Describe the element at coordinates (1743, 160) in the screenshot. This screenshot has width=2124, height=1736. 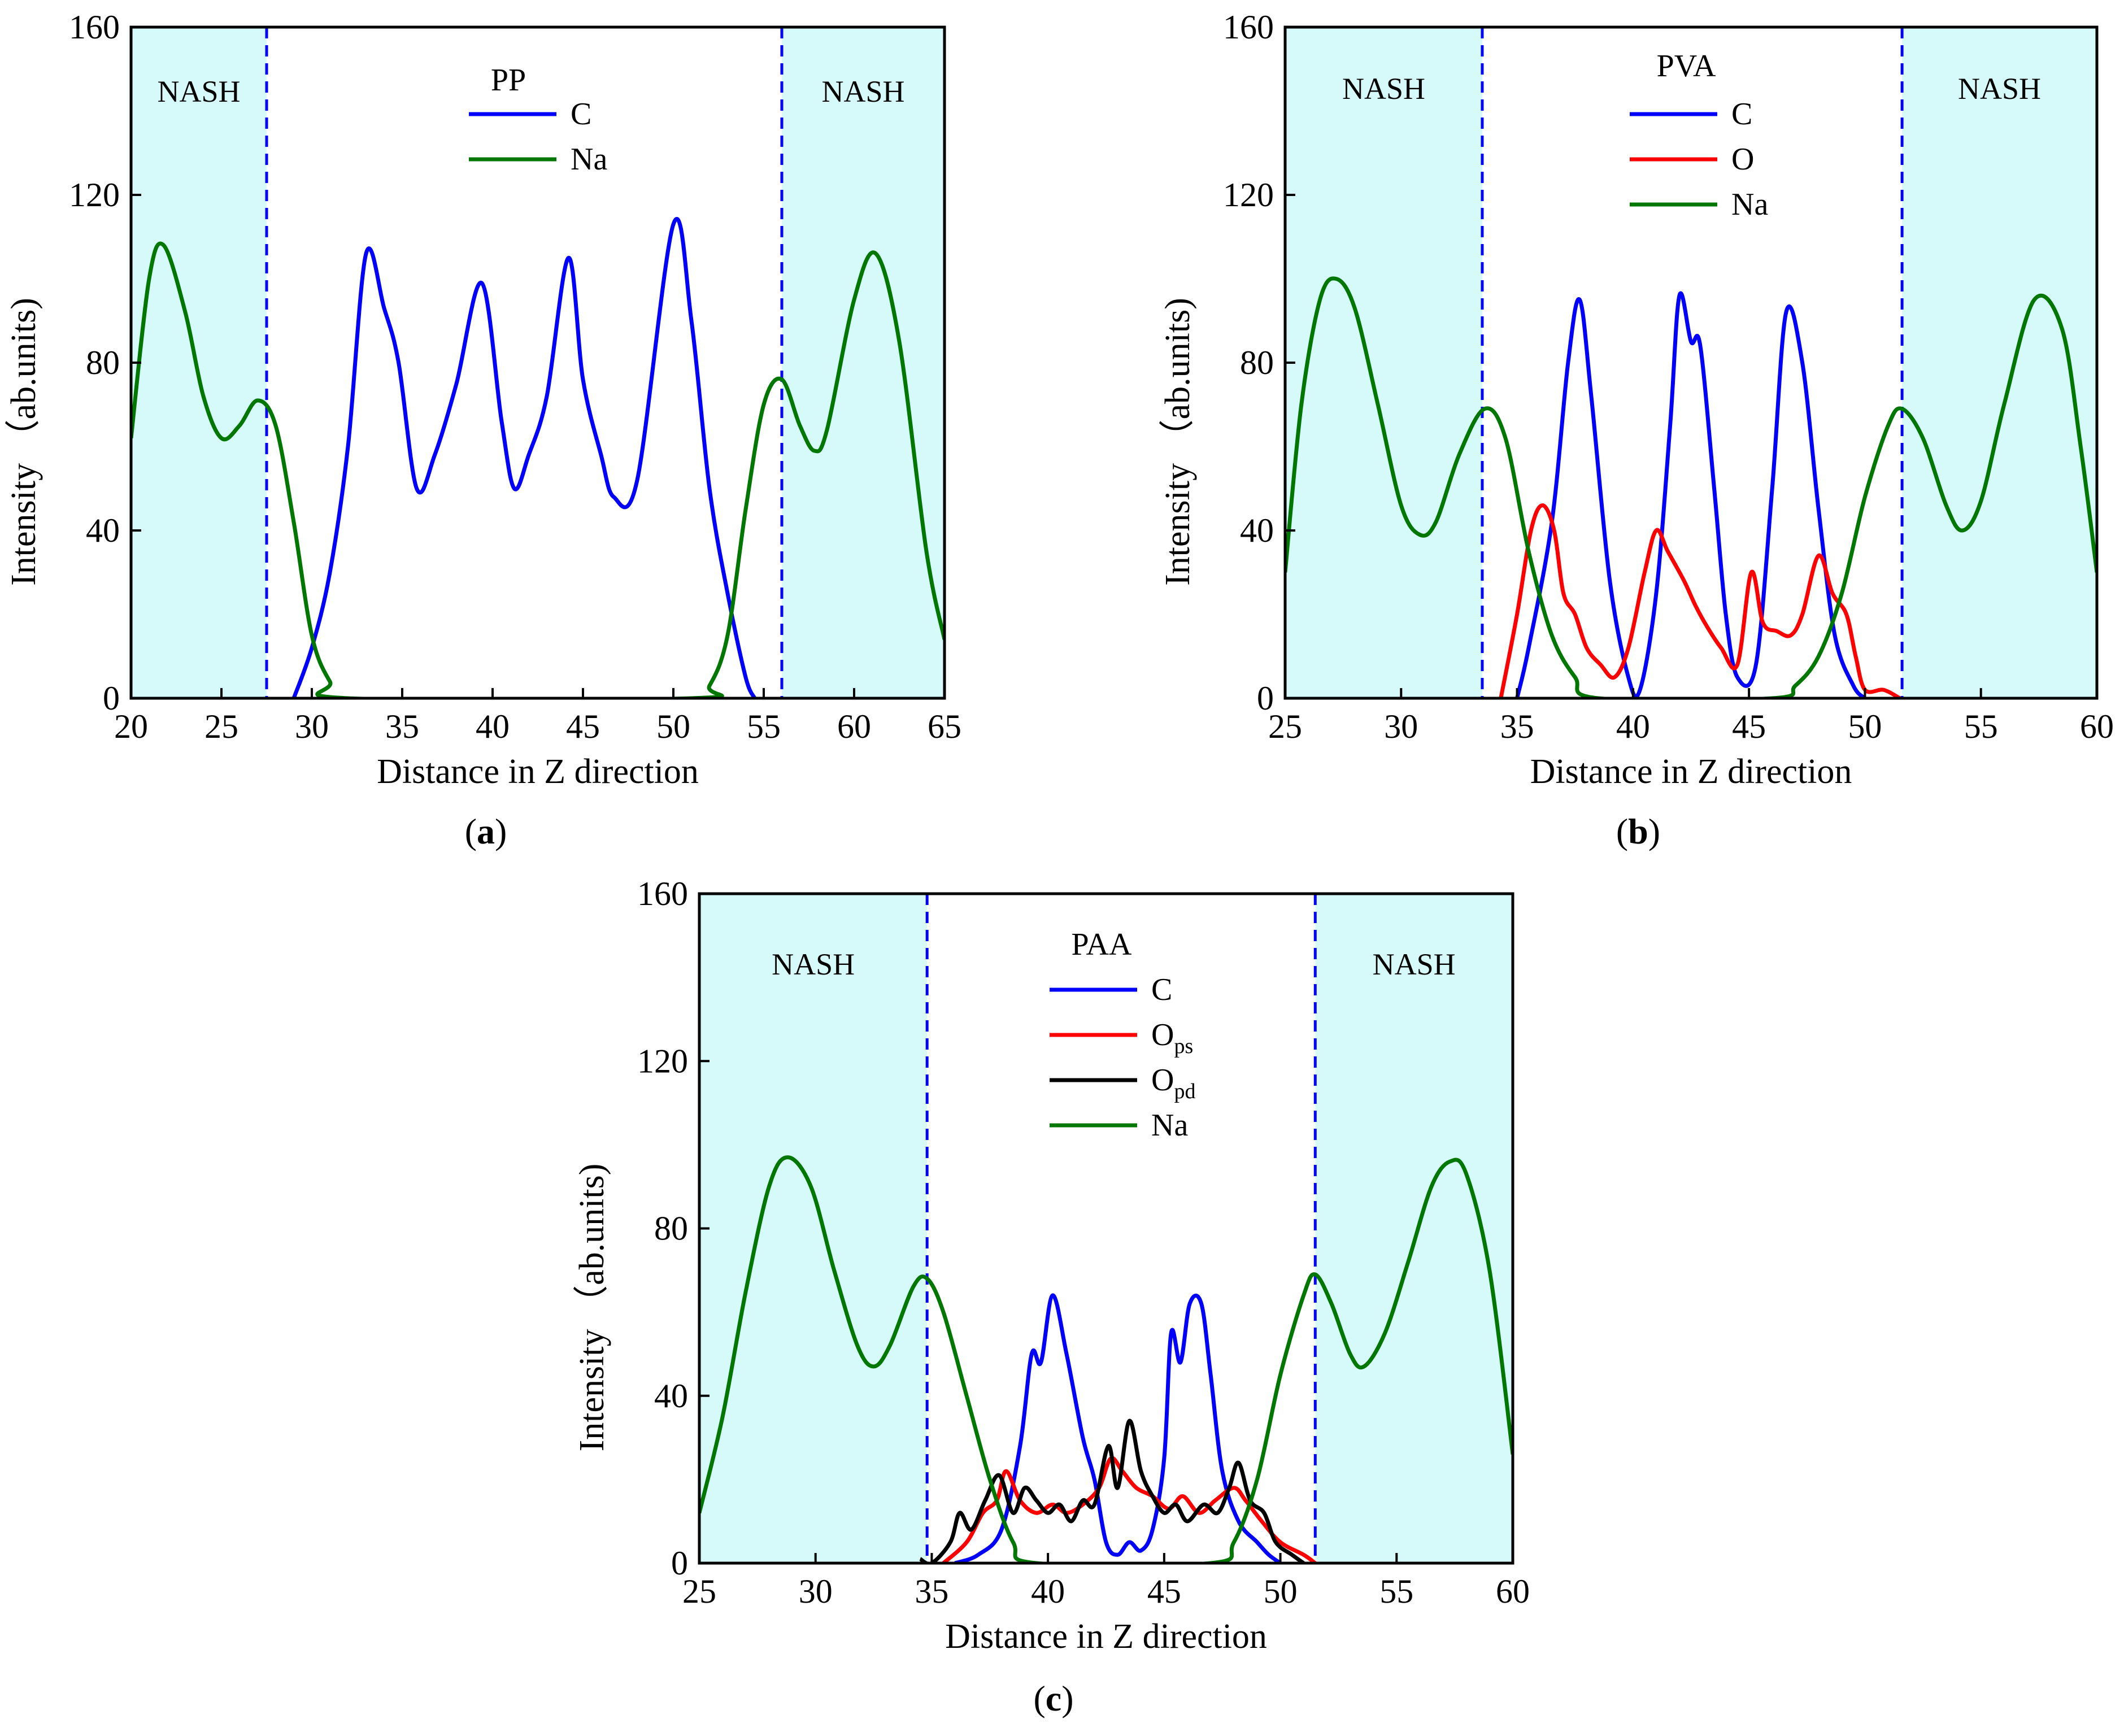
I see `legend-label: O` at that location.